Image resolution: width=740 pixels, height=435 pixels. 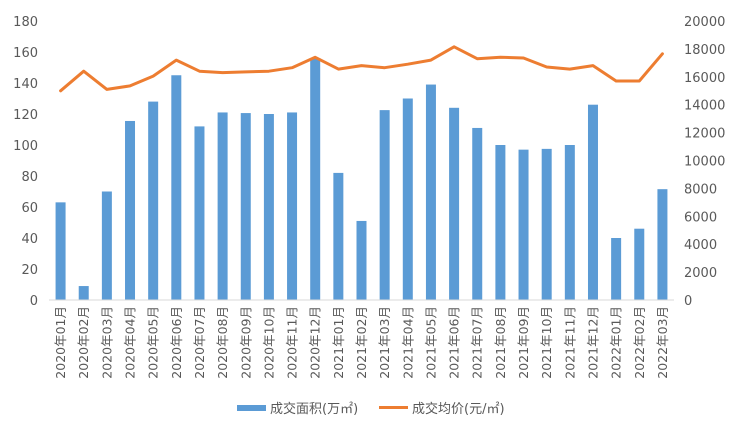 What do you see at coordinates (25, 22) in the screenshot?
I see `left-tick-label: 180` at bounding box center [25, 22].